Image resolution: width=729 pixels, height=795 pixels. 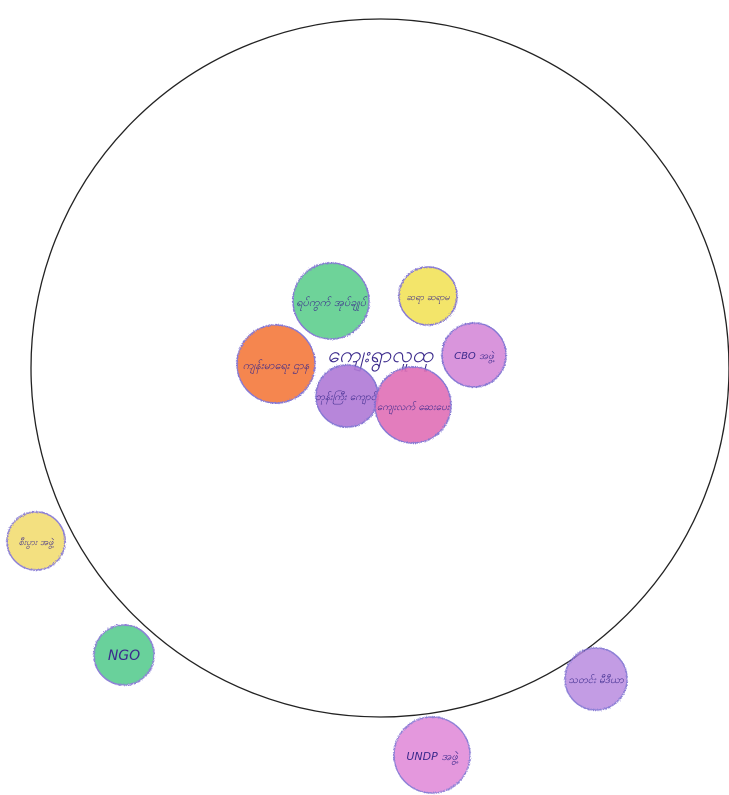 I want to click on venn-circle-clinic: ကျေးလက် ဆေးပေး, so click(x=413, y=405).